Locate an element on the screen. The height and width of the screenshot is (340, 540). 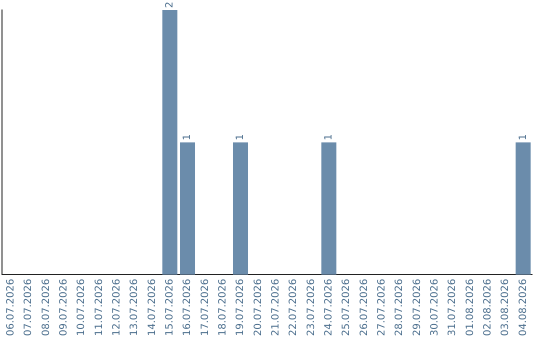
data-label: 2 is located at coordinates (170, 5).